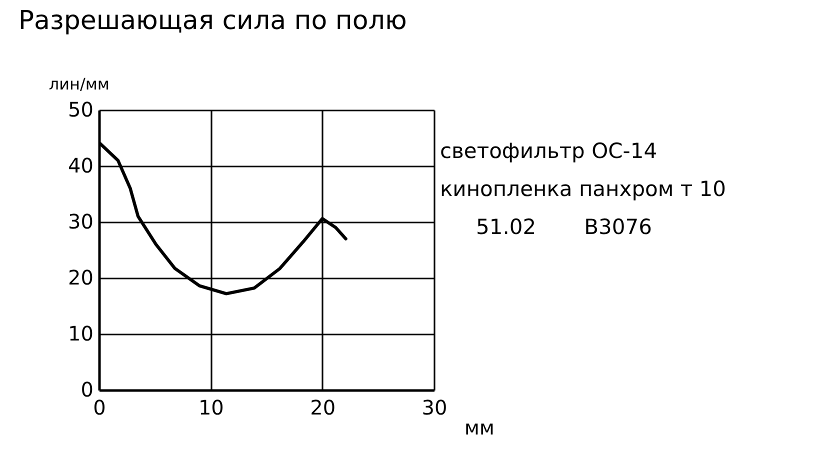 The height and width of the screenshot is (461, 840). Describe the element at coordinates (87, 390) in the screenshot. I see `y-tick-label: 0` at that location.